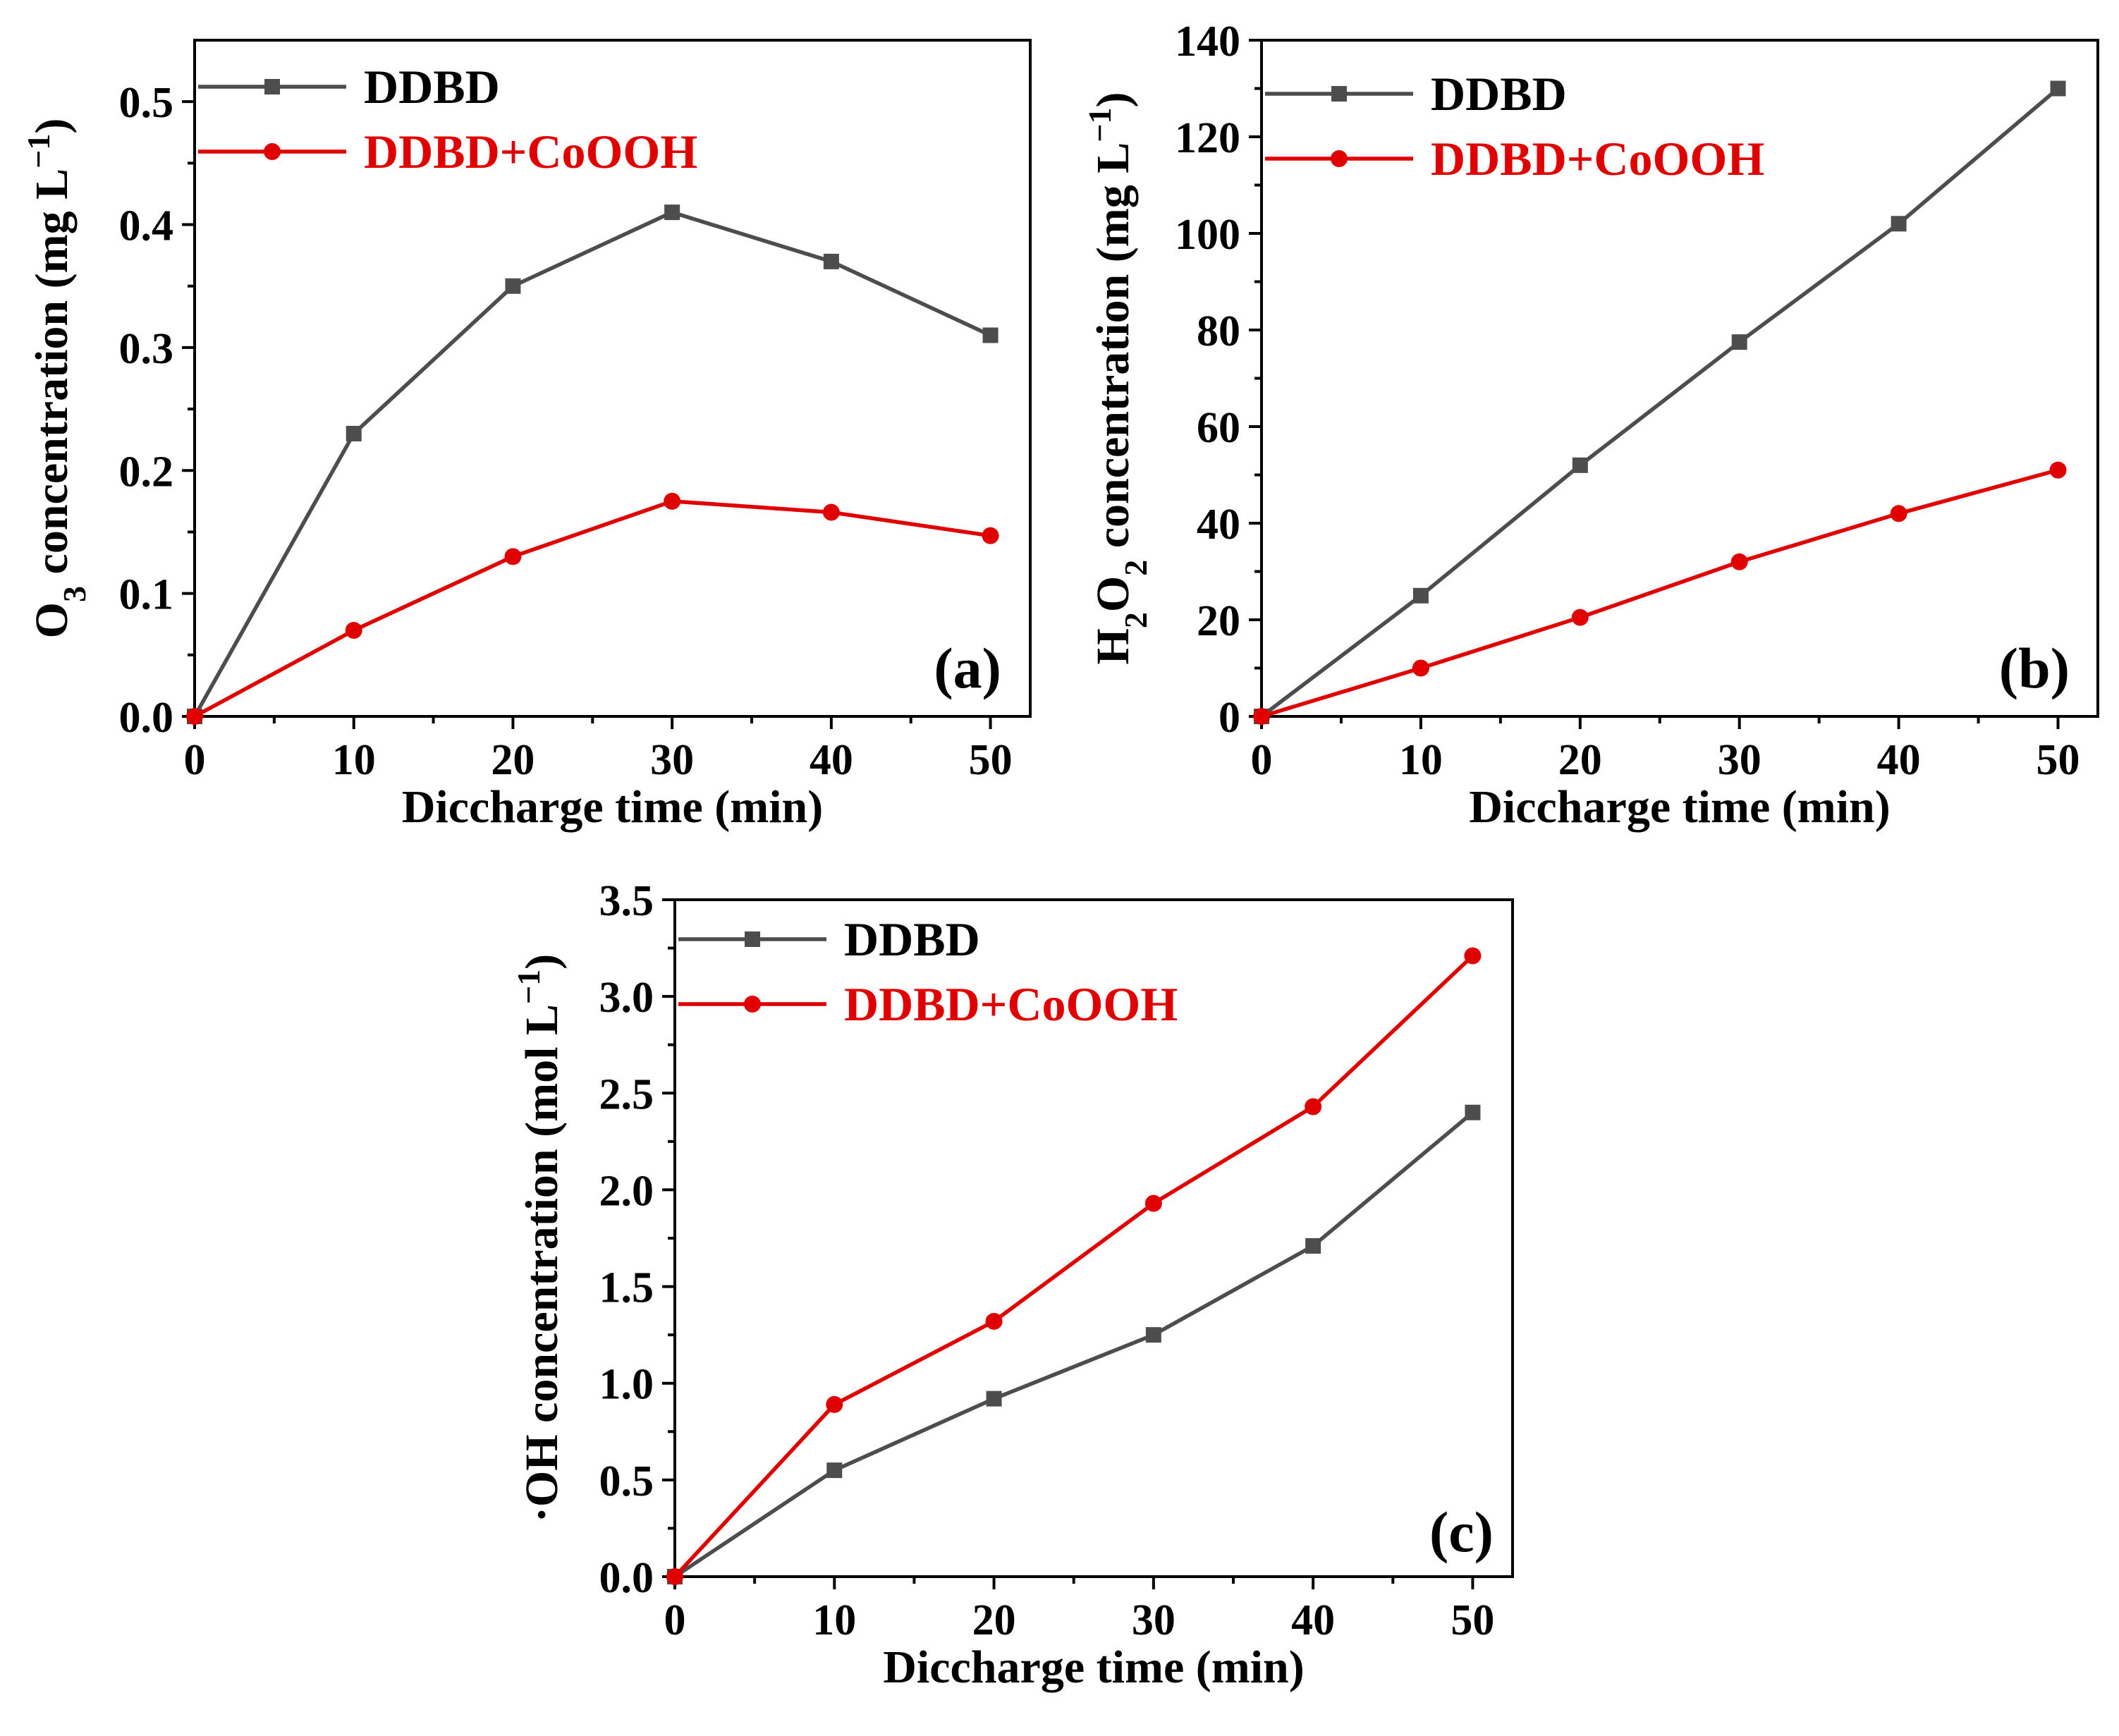 This screenshot has height=1736, width=2119. What do you see at coordinates (626, 1578) in the screenshot?
I see `y-tick-label: 0.0` at bounding box center [626, 1578].